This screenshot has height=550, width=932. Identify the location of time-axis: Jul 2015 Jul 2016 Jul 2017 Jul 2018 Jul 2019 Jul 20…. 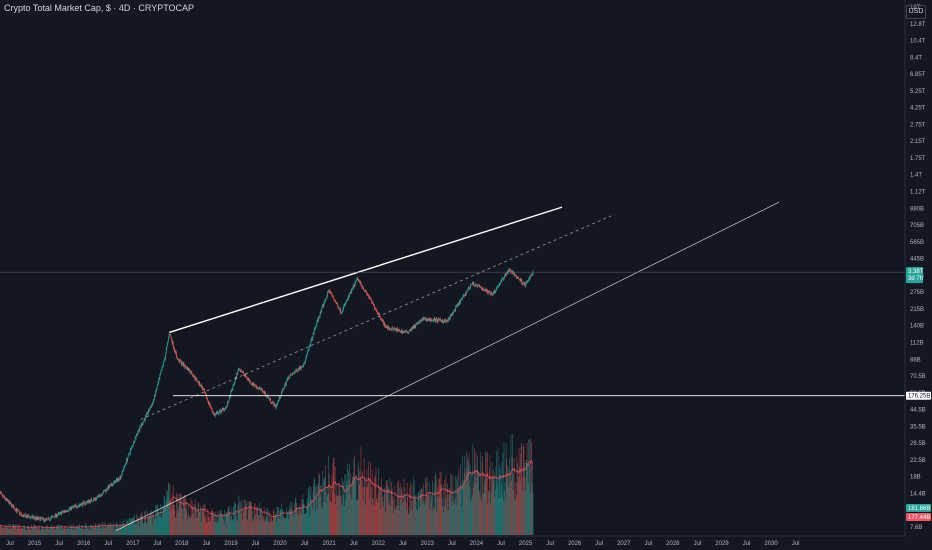
(402, 544).